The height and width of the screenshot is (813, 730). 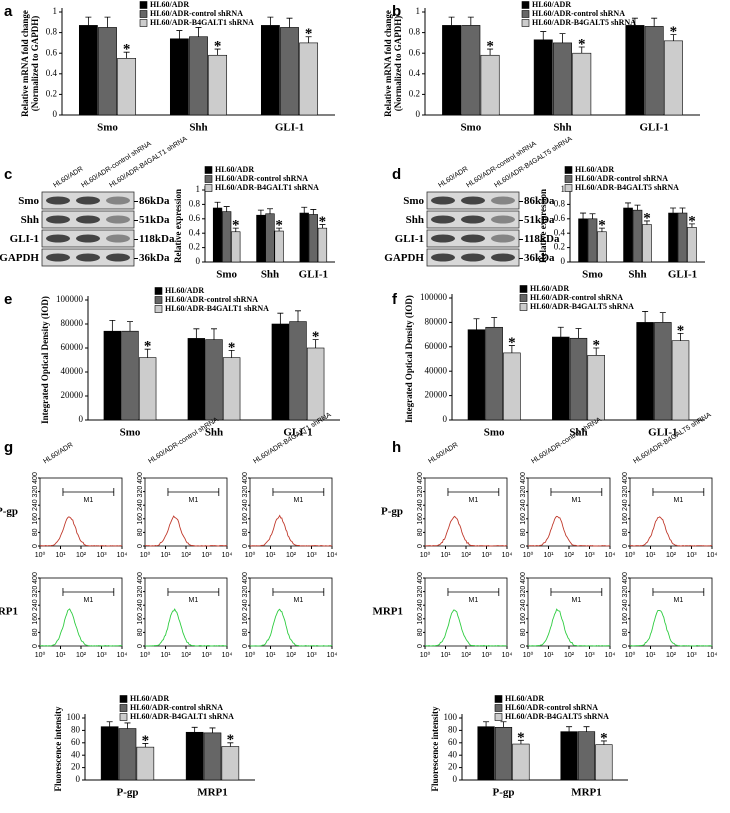 What do you see at coordinates (30, 220) in the screenshot?
I see `blot-row-label: Shh` at bounding box center [30, 220].